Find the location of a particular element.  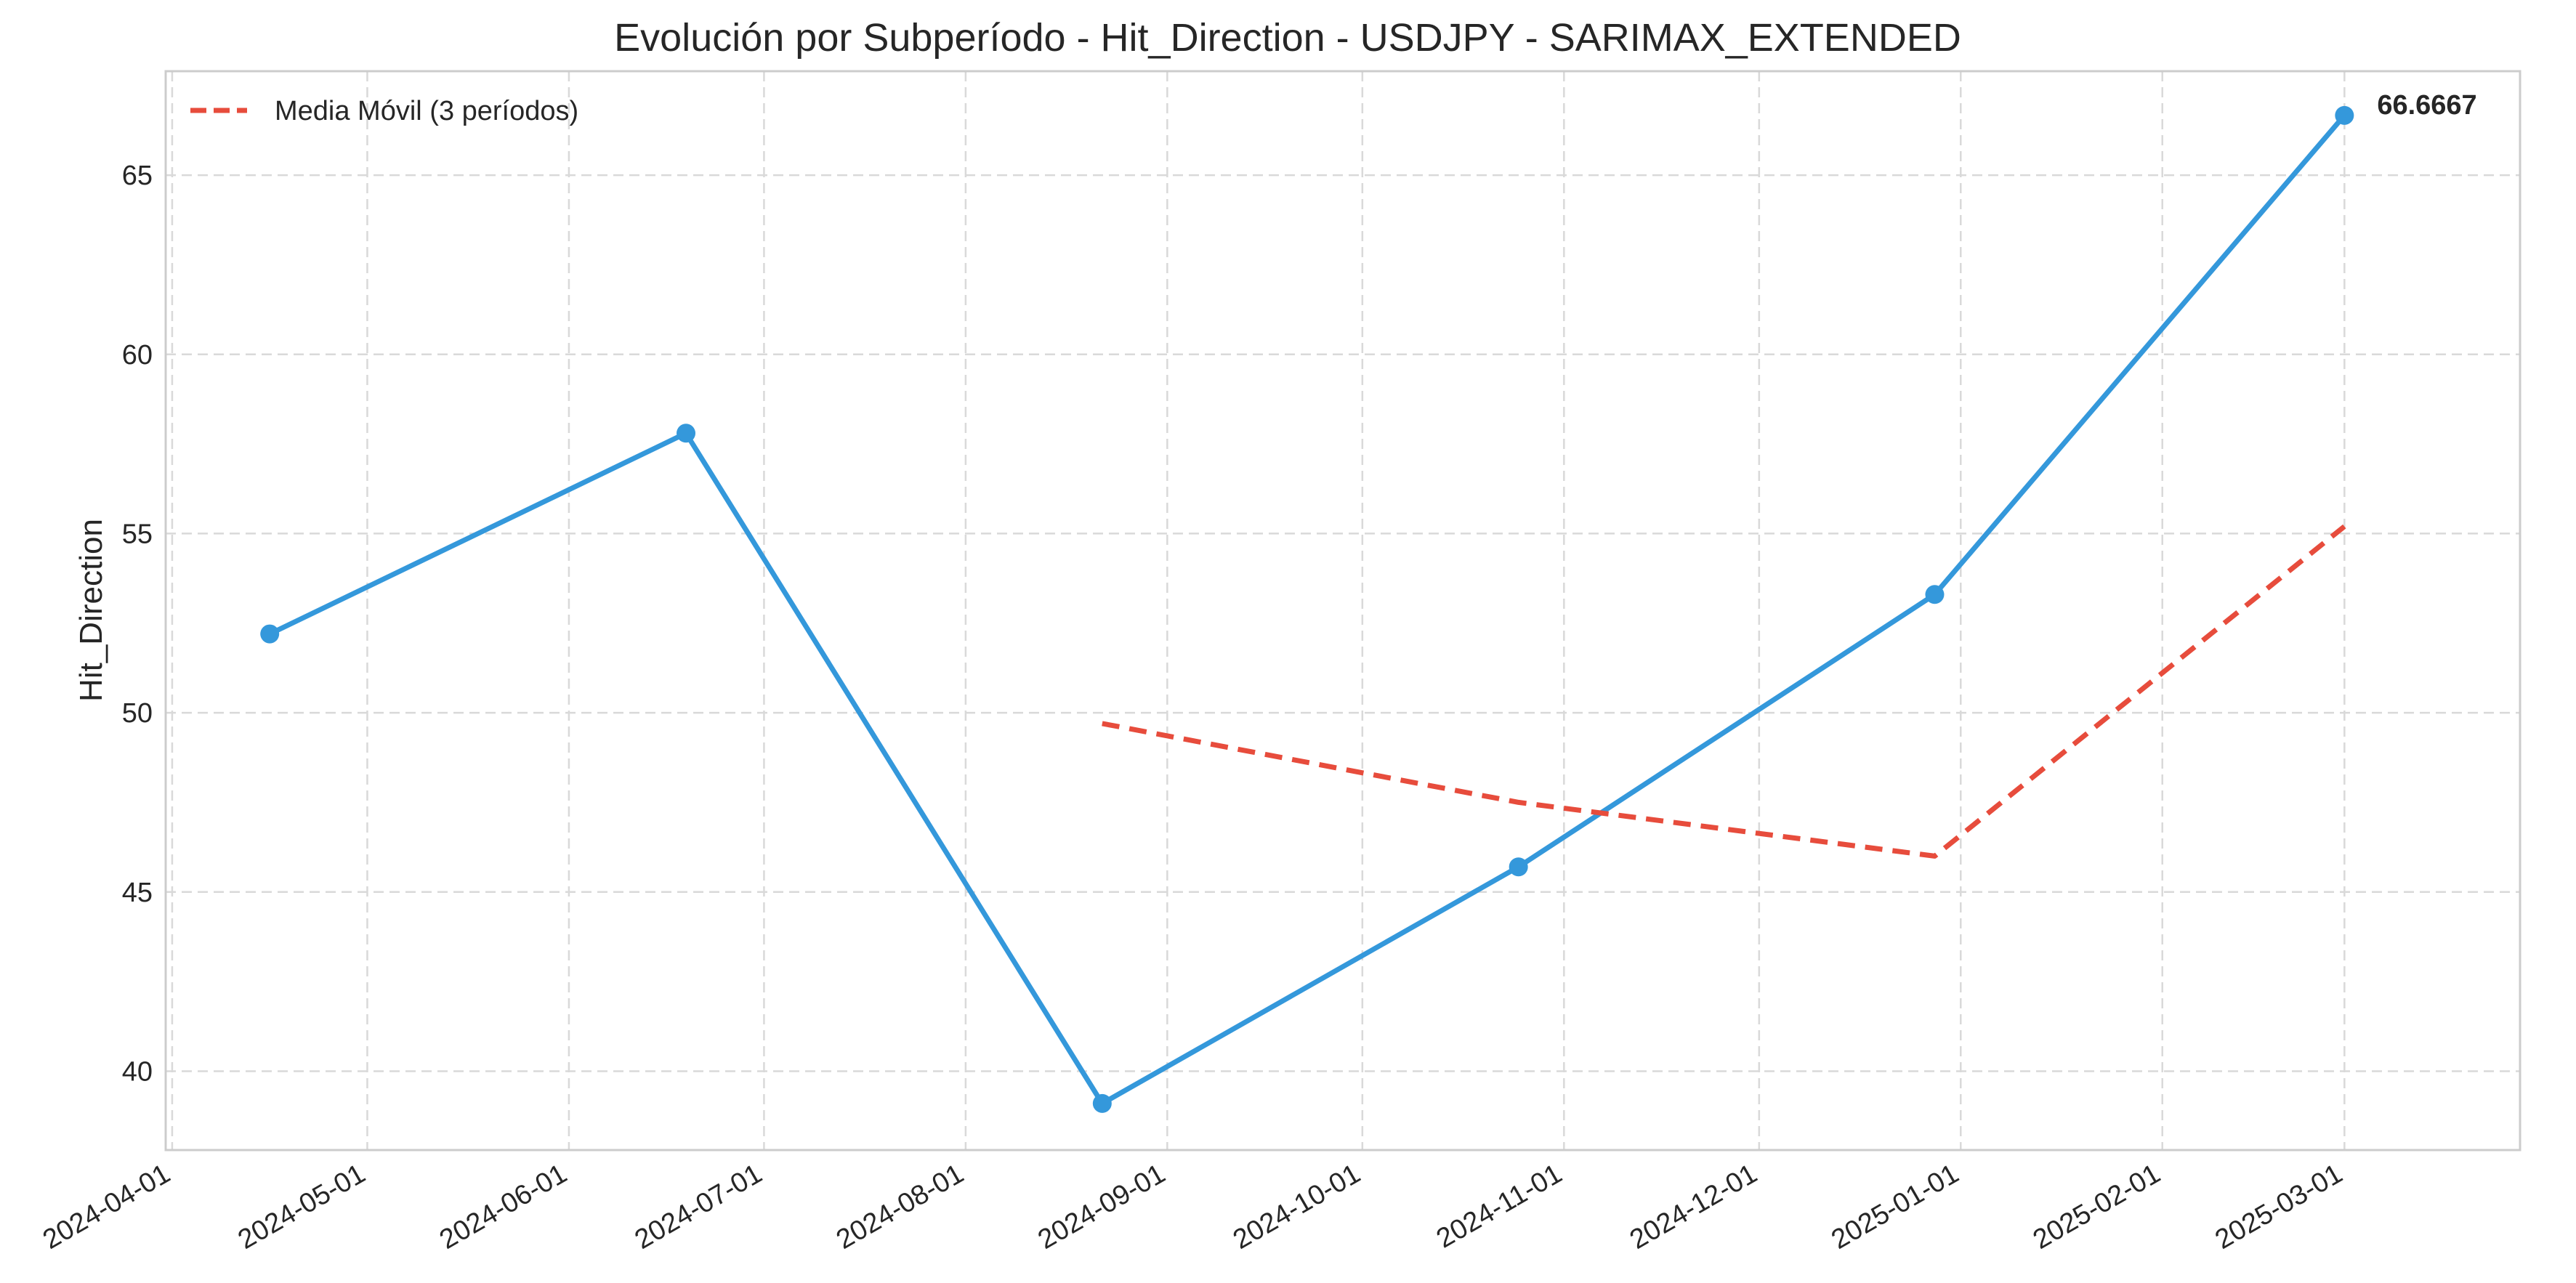

last-value-label: 66.6667 is located at coordinates (2427, 106).